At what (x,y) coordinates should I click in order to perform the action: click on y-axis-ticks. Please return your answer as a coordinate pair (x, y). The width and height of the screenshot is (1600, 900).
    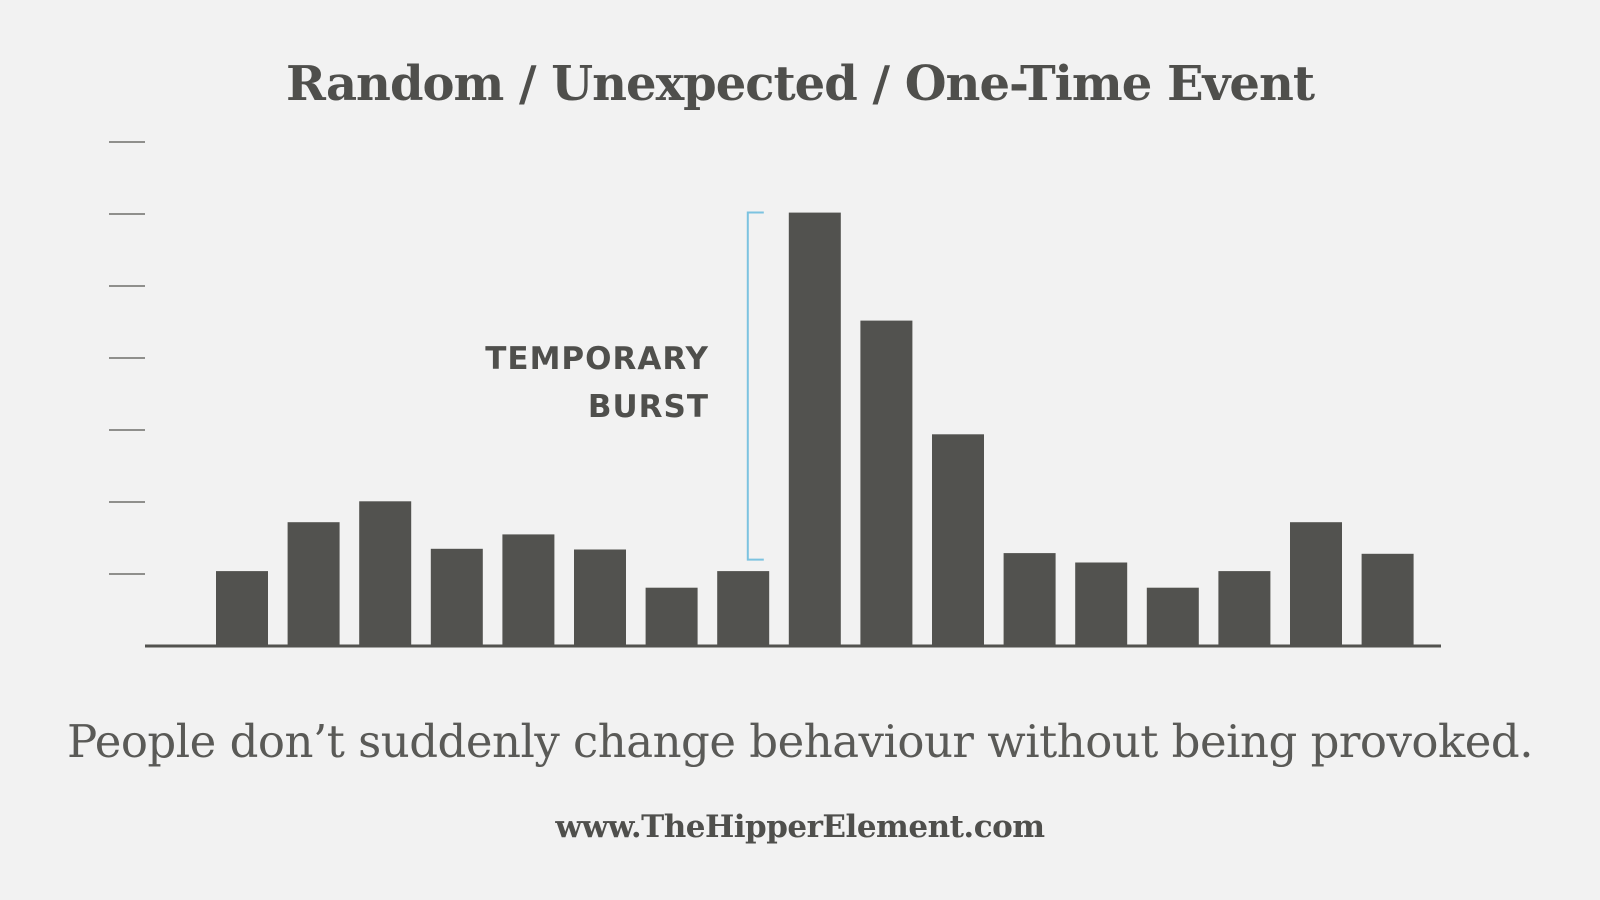
    Looking at the image, I should click on (127, 358).